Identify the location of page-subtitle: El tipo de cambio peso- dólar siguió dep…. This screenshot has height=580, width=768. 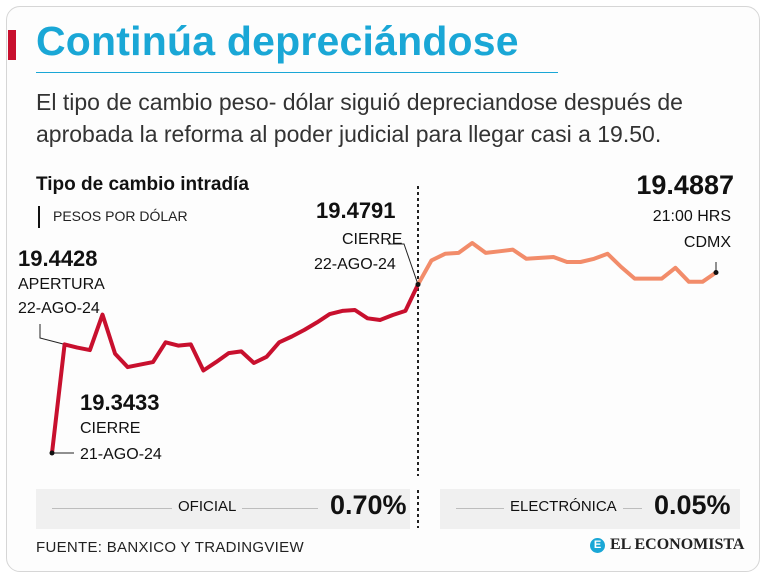
(359, 118).